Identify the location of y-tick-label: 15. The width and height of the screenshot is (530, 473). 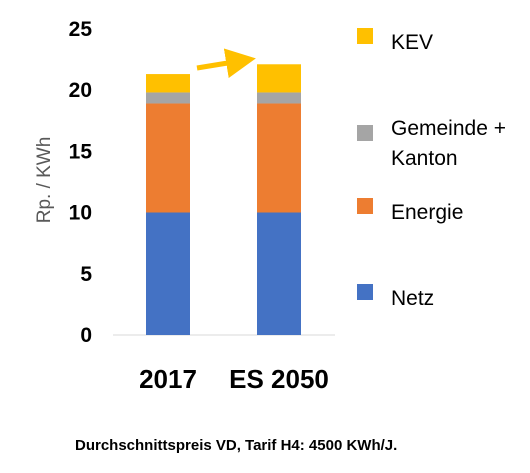
(81, 151).